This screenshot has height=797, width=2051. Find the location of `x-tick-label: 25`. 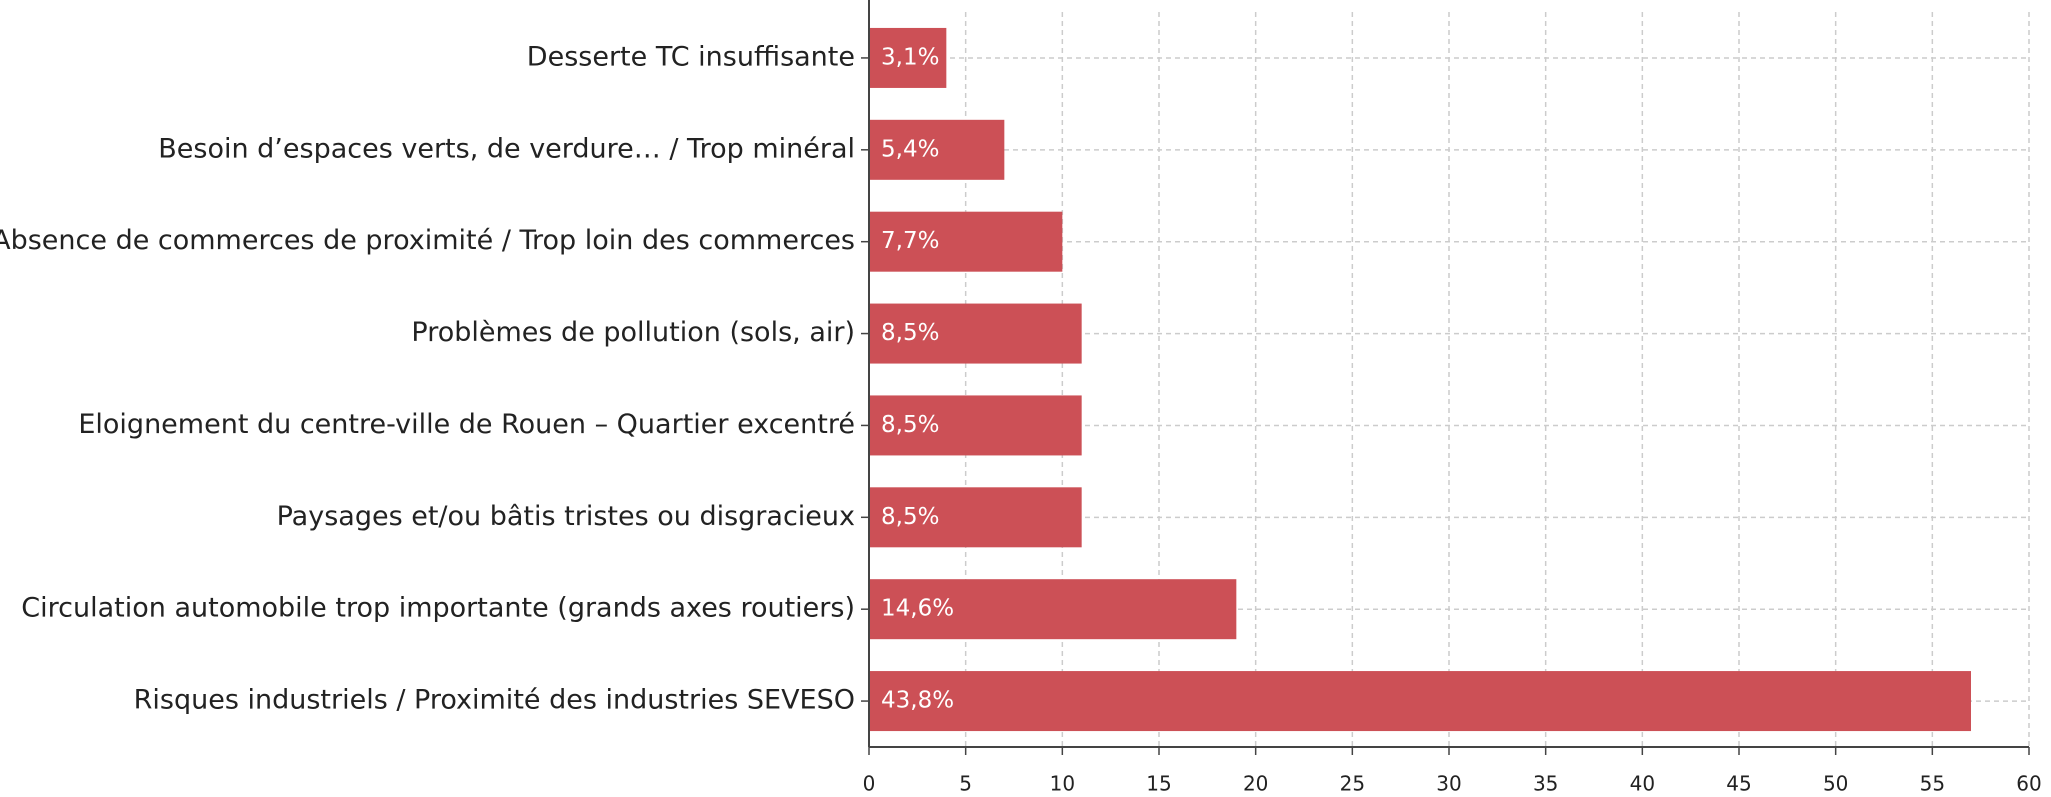

x-tick-label: 25 is located at coordinates (1352, 784).